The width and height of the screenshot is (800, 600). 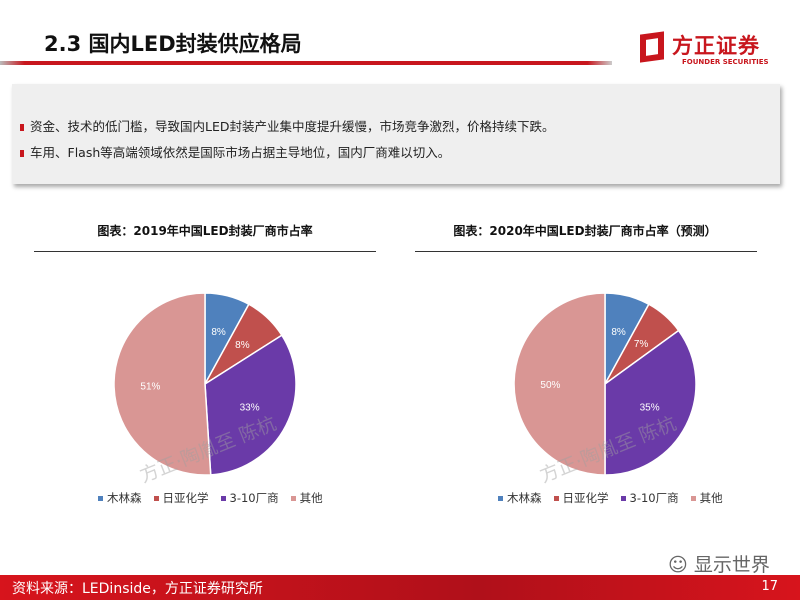 What do you see at coordinates (250, 408) in the screenshot?
I see `data-label: 33%` at bounding box center [250, 408].